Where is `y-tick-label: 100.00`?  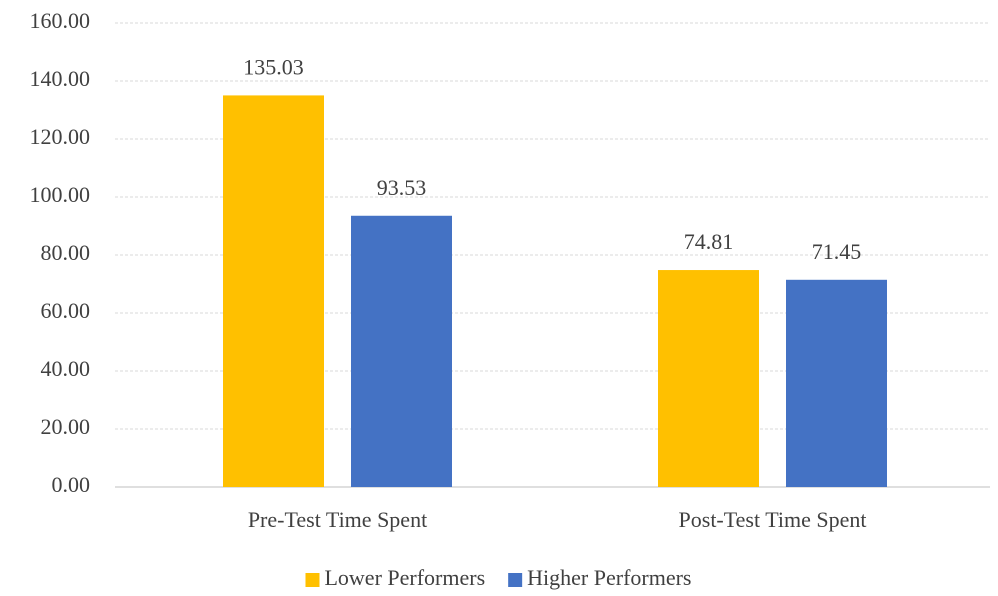 y-tick-label: 100.00 is located at coordinates (60, 194).